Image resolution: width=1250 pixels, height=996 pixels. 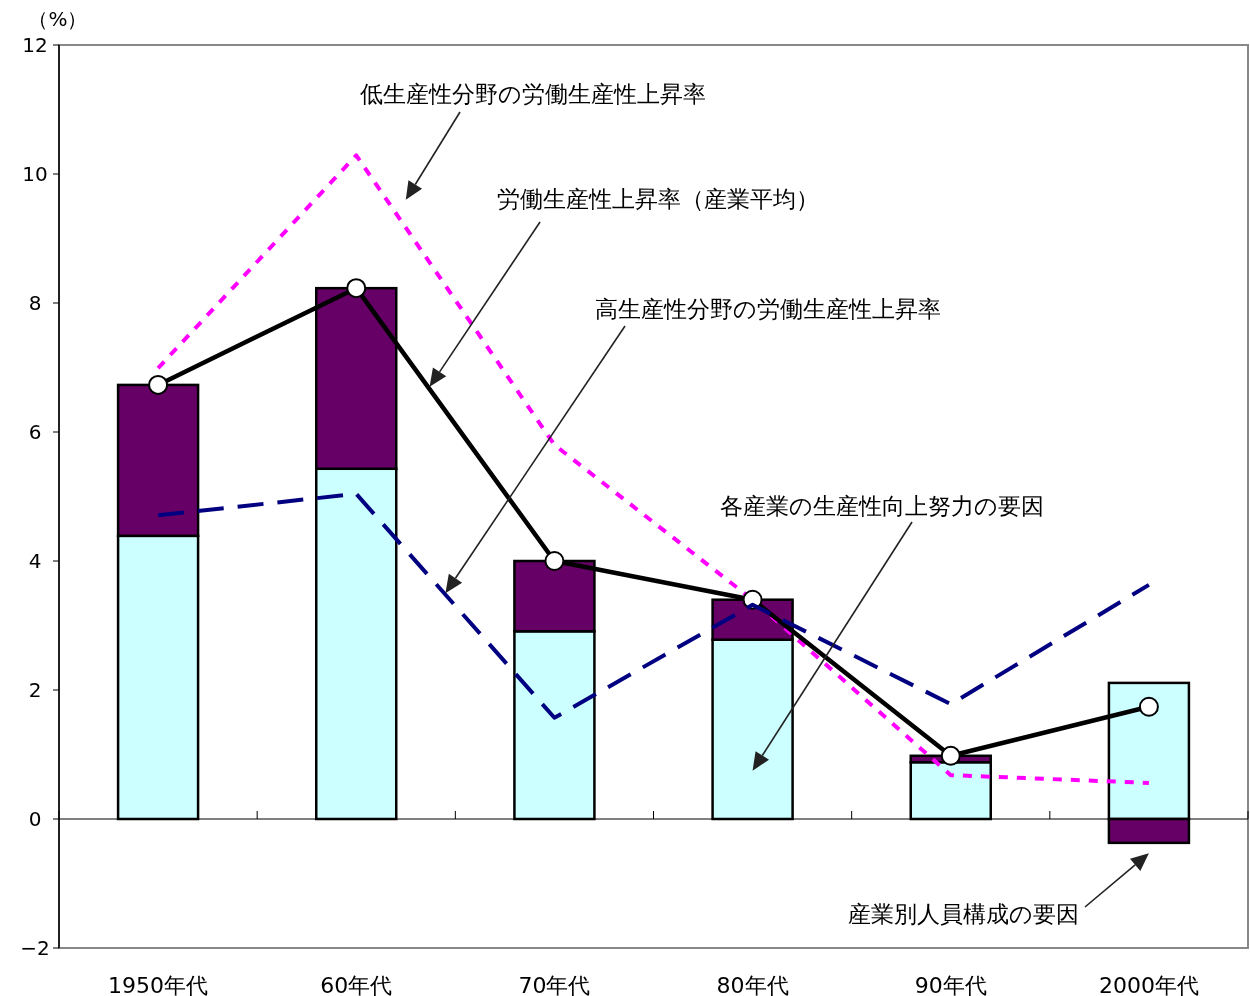 I want to click on y-tick-label: 6, so click(x=35, y=432).